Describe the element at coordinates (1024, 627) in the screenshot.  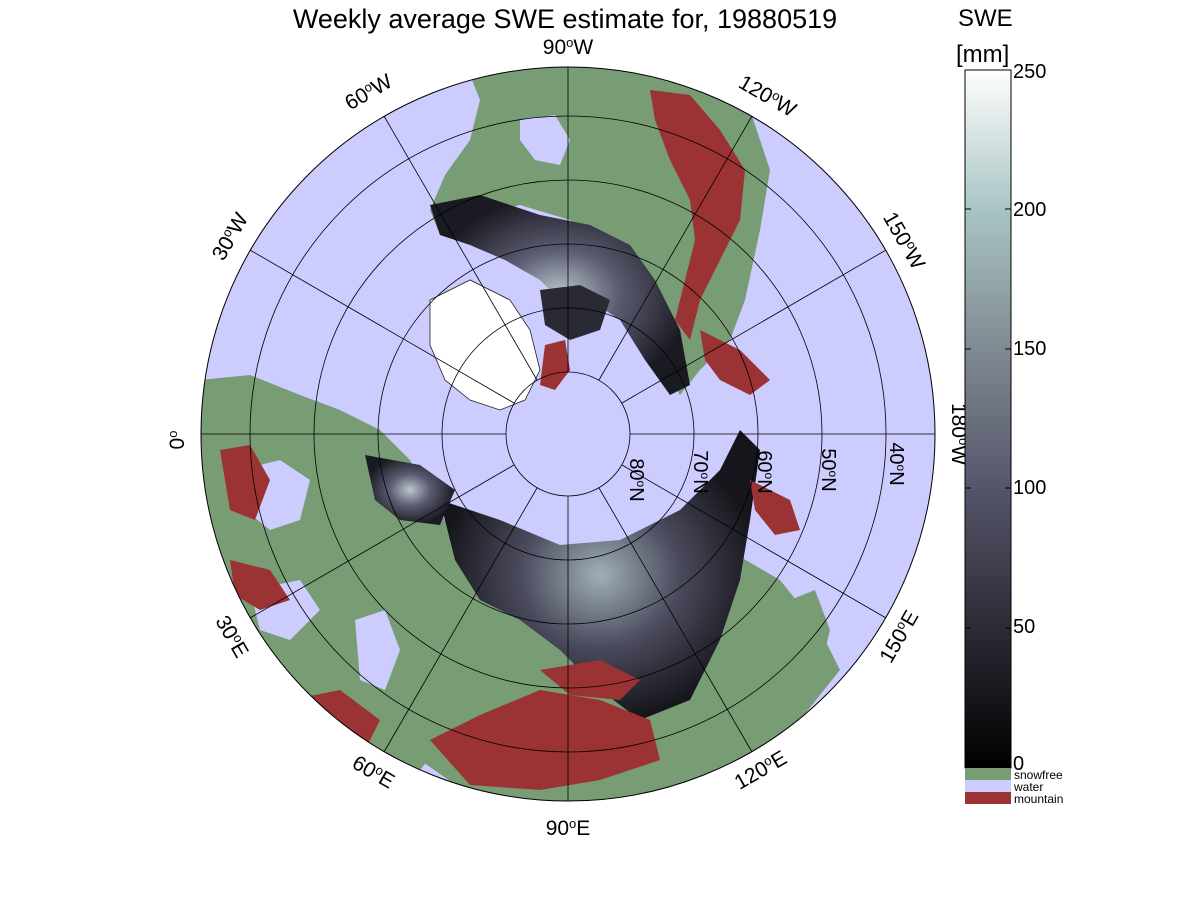
I see `colorbar-tick-50: 50` at that location.